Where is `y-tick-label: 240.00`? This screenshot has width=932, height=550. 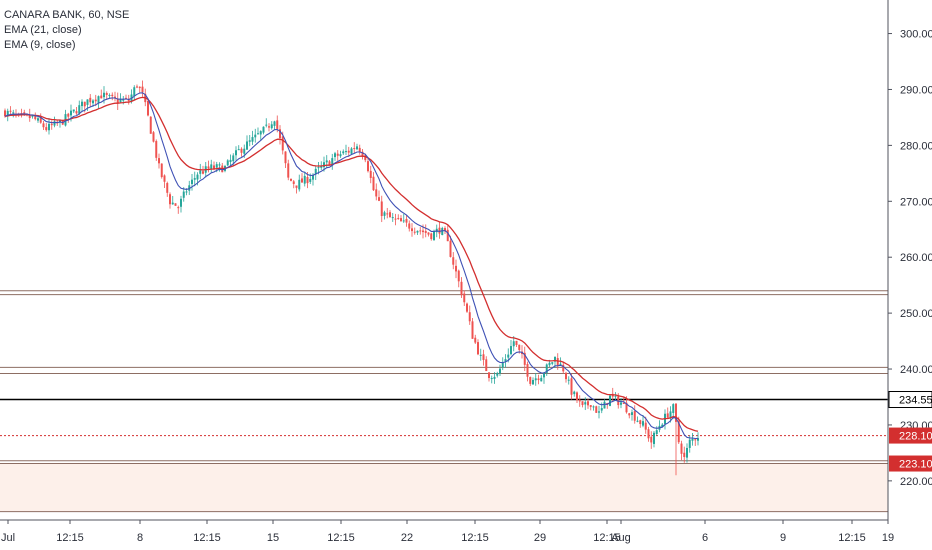
y-tick-label: 240.00 is located at coordinates (916, 370).